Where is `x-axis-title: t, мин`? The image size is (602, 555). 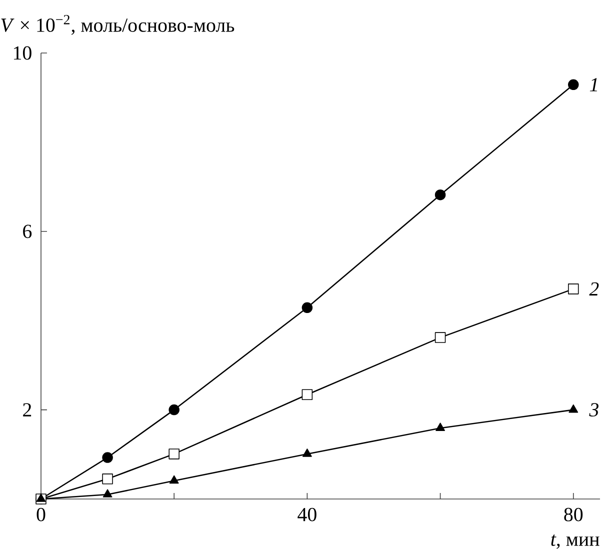
x-axis-title: t, мин is located at coordinates (575, 541).